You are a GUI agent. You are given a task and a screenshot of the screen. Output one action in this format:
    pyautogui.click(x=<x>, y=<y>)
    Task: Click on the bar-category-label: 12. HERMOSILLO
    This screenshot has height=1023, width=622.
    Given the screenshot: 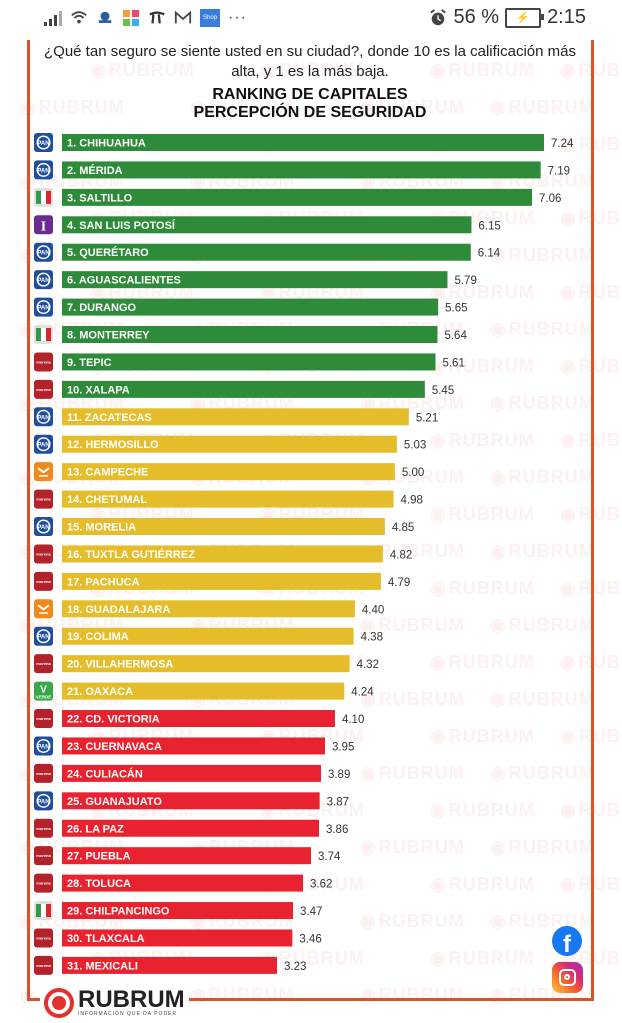 What is the action you would take?
    pyautogui.click(x=113, y=445)
    